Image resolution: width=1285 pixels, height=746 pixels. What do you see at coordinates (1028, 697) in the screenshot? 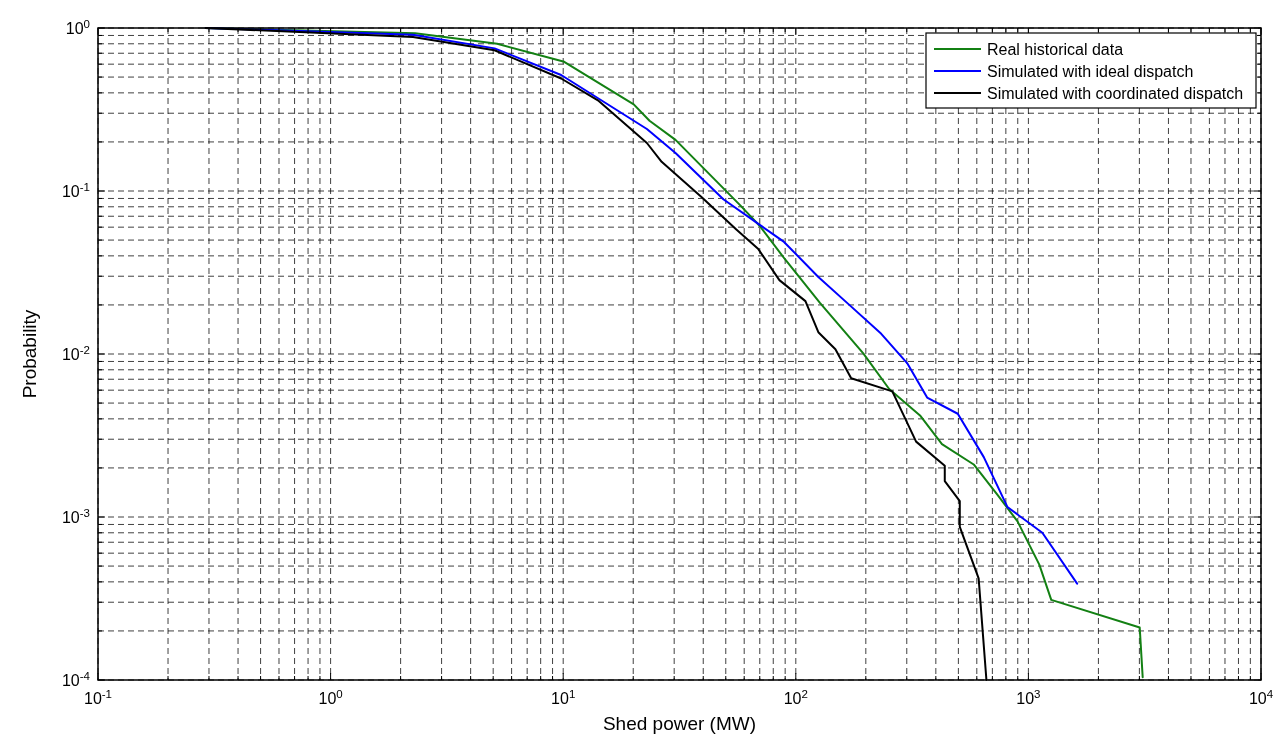
I see `x-tick-label: 10$^{3}$` at bounding box center [1028, 697].